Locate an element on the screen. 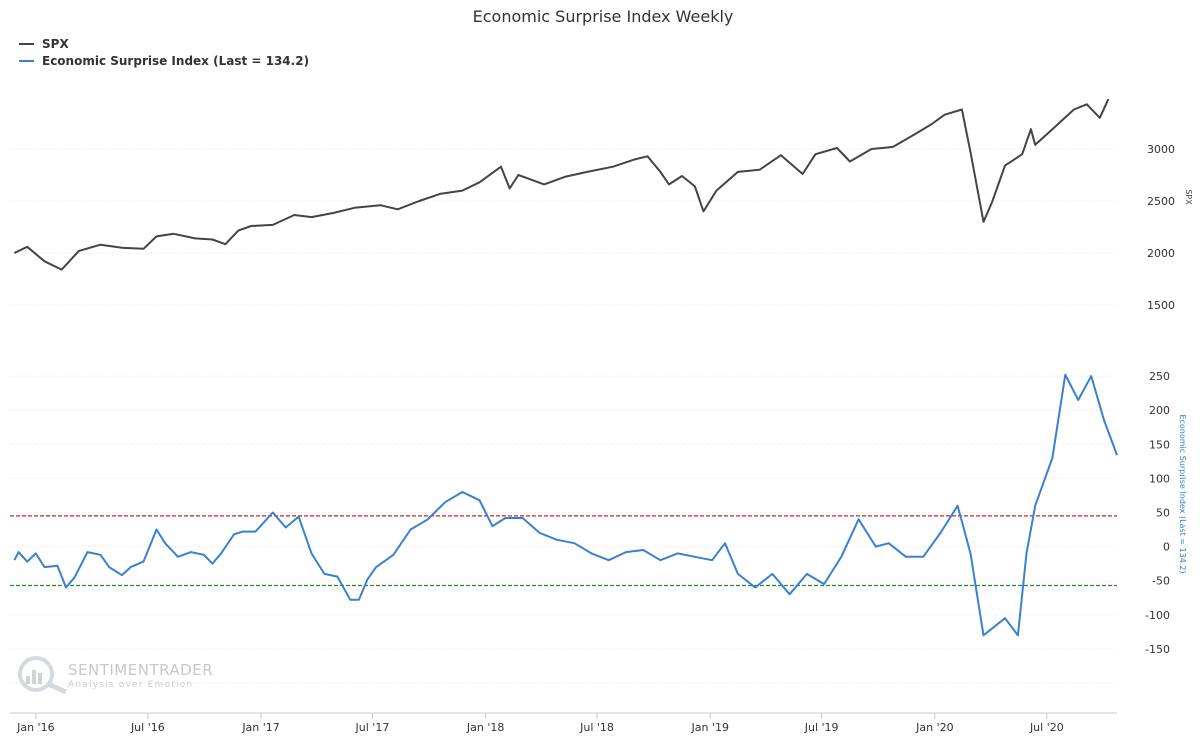 The height and width of the screenshot is (750, 1200). y-tick-label: -50 is located at coordinates (1161, 581).